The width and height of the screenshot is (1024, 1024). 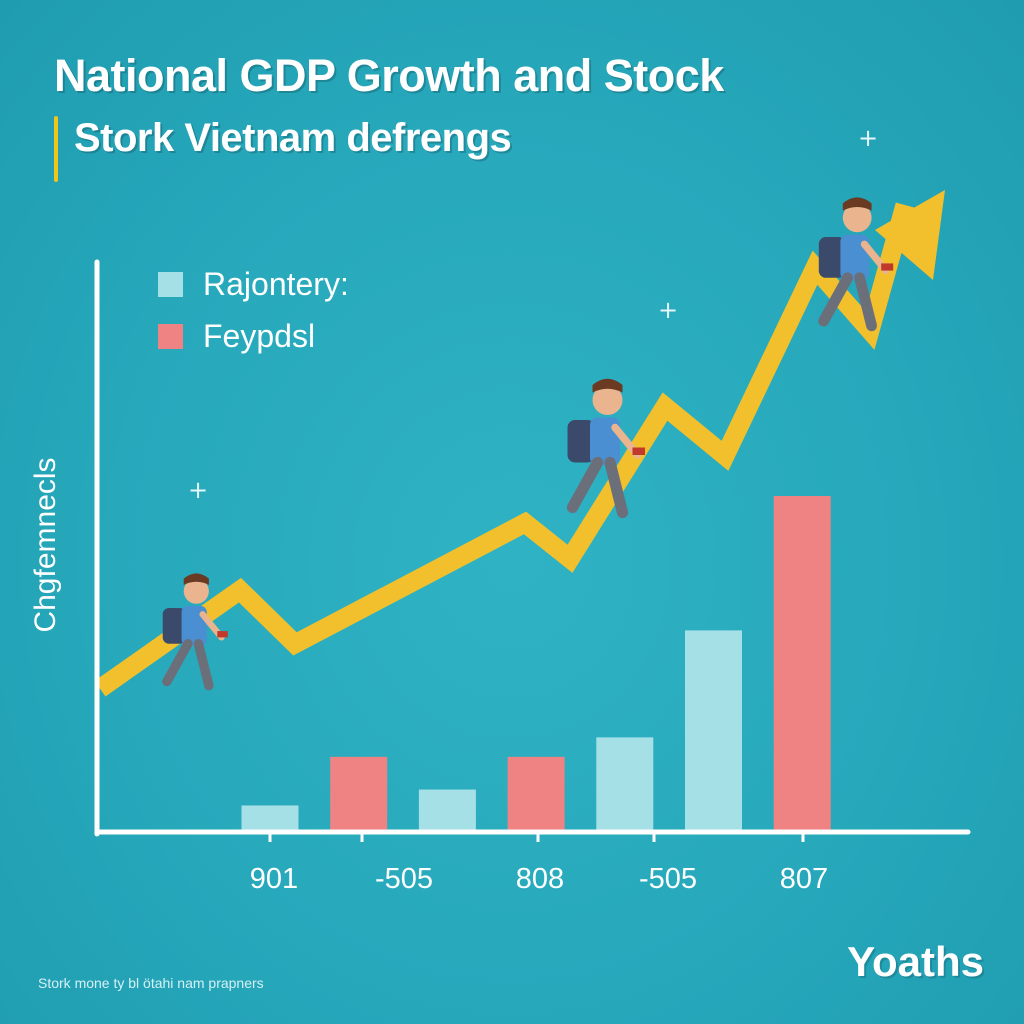 I want to click on x-tick-label-4: -505, so click(x=668, y=879).